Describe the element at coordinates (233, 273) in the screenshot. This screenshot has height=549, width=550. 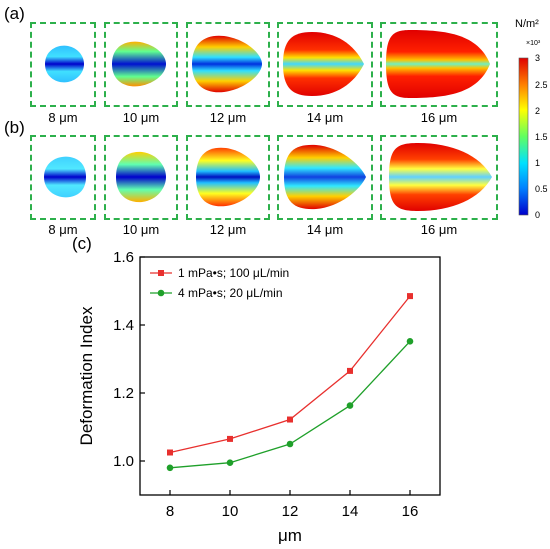
I see `legend-label-1: 1 mPa•s; 100 μL/min` at that location.